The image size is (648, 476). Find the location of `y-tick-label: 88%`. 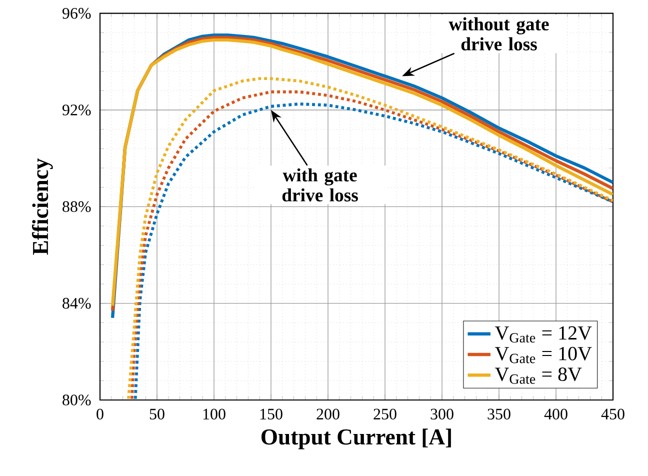

y-tick-label: 88% is located at coordinates (76, 206).